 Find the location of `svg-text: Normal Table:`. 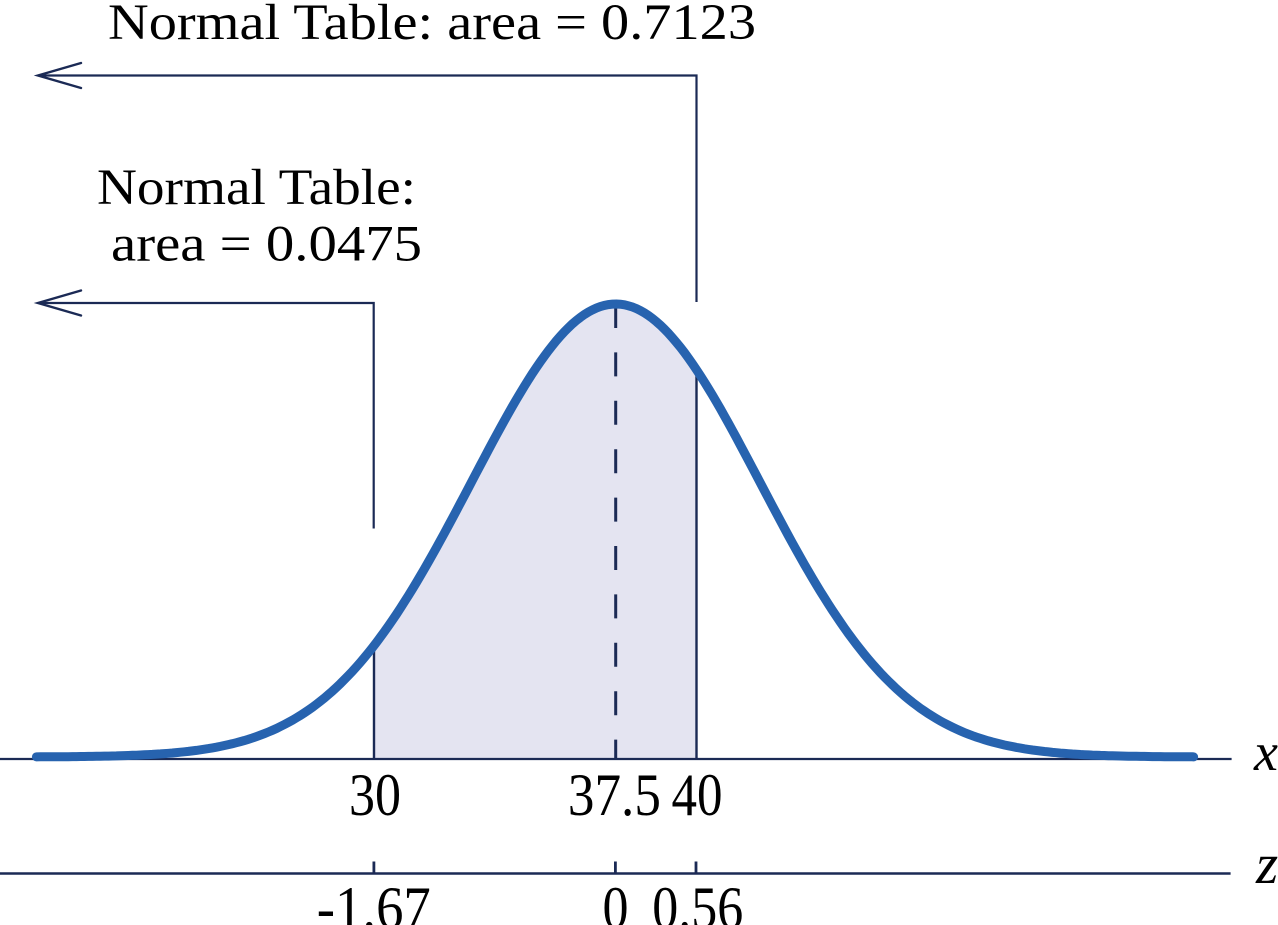

svg-text: Normal Table: is located at coordinates (256, 188).